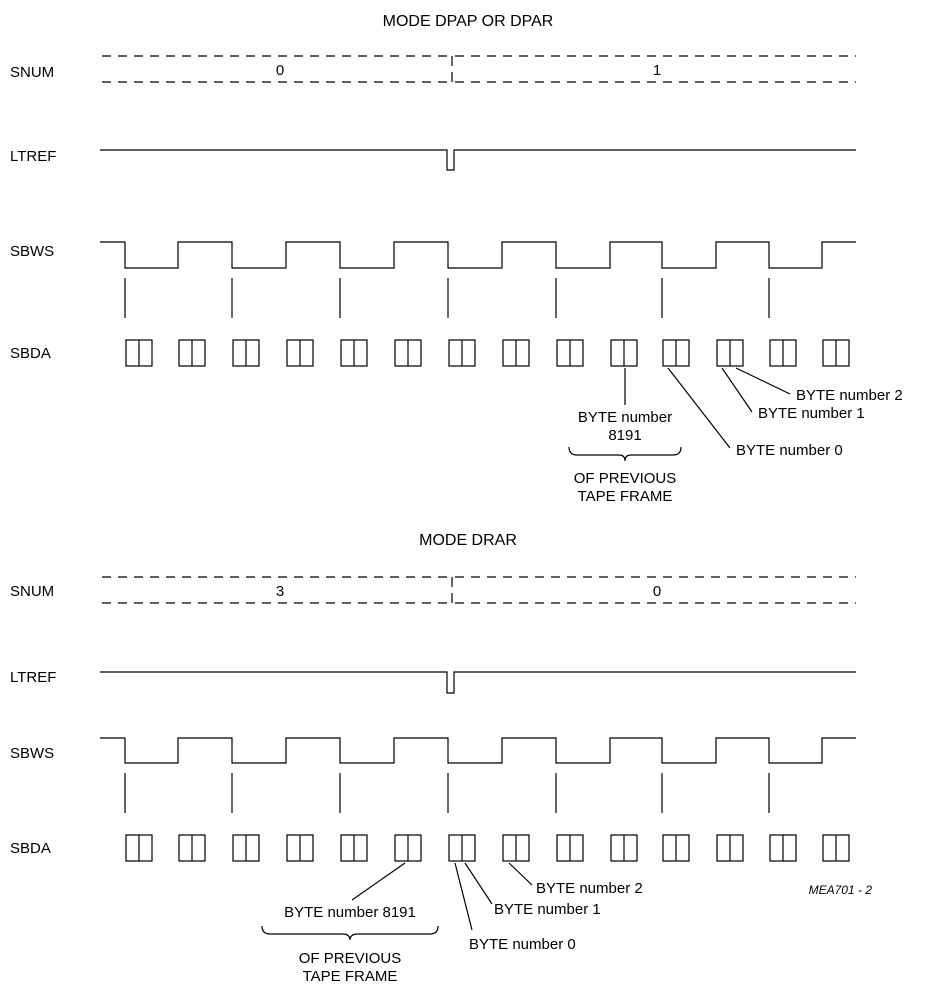  Describe the element at coordinates (280, 591) in the screenshot. I see `snum-value-left: 3` at that location.